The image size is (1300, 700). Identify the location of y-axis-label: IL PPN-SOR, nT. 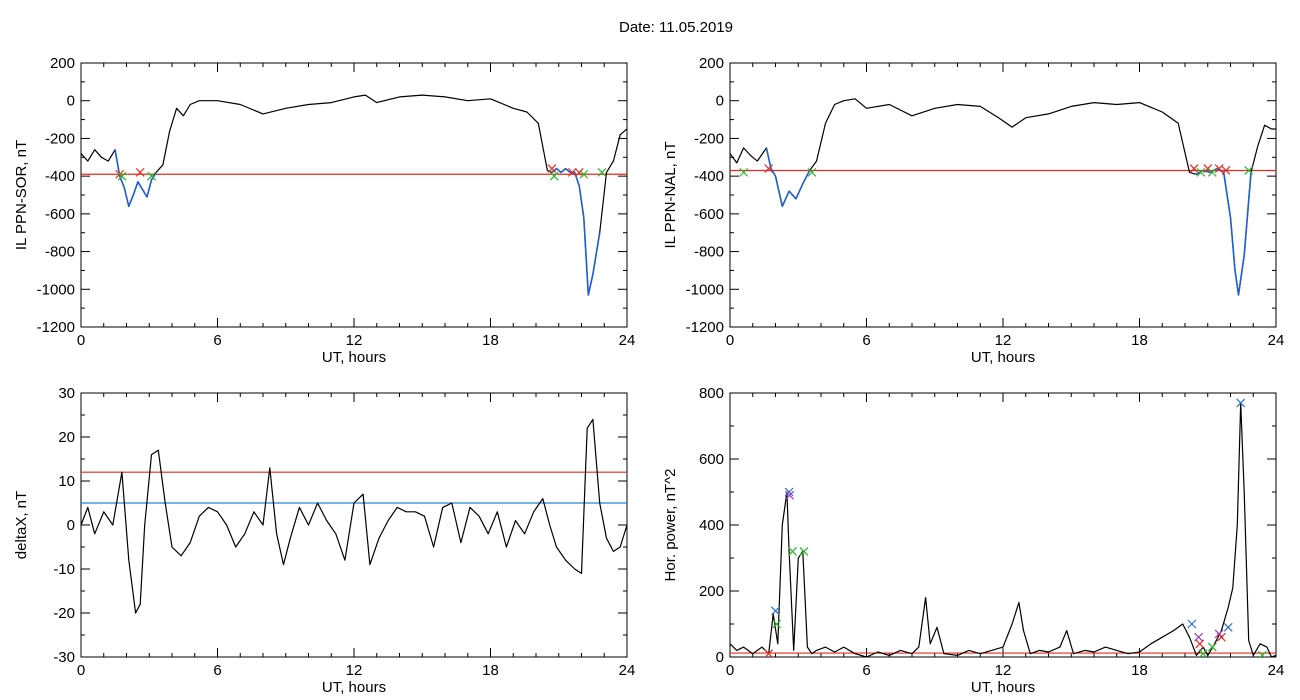
(21, 195).